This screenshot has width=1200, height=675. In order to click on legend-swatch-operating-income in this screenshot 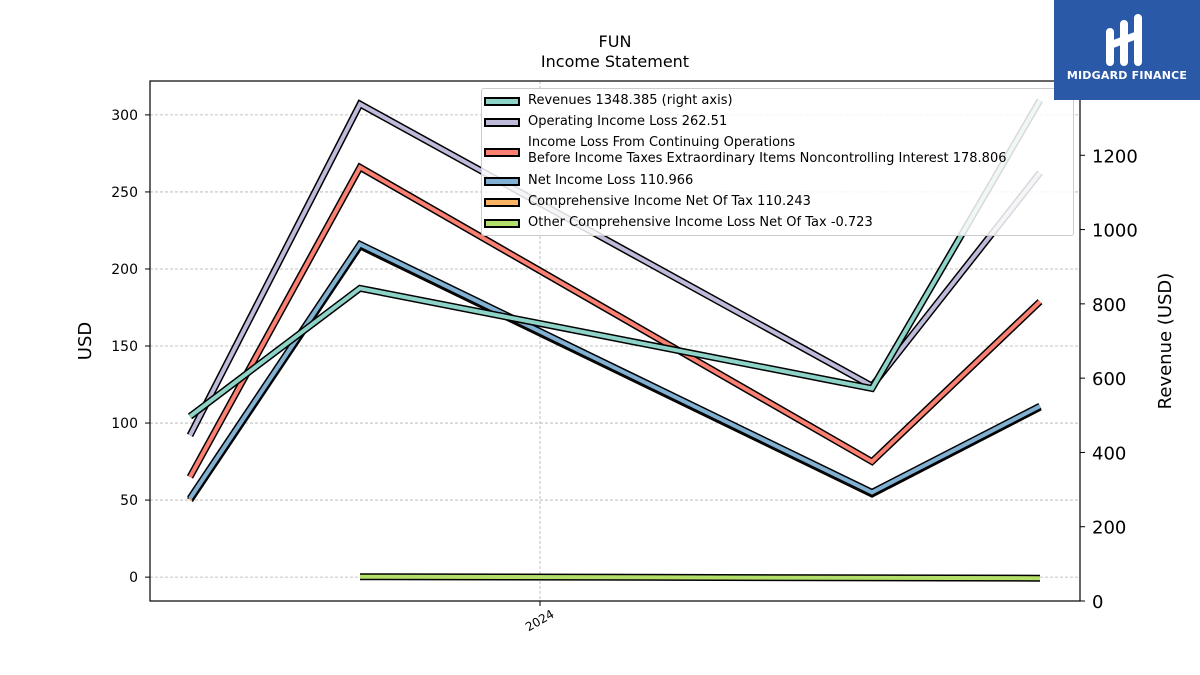, I will do `click(502, 122)`.